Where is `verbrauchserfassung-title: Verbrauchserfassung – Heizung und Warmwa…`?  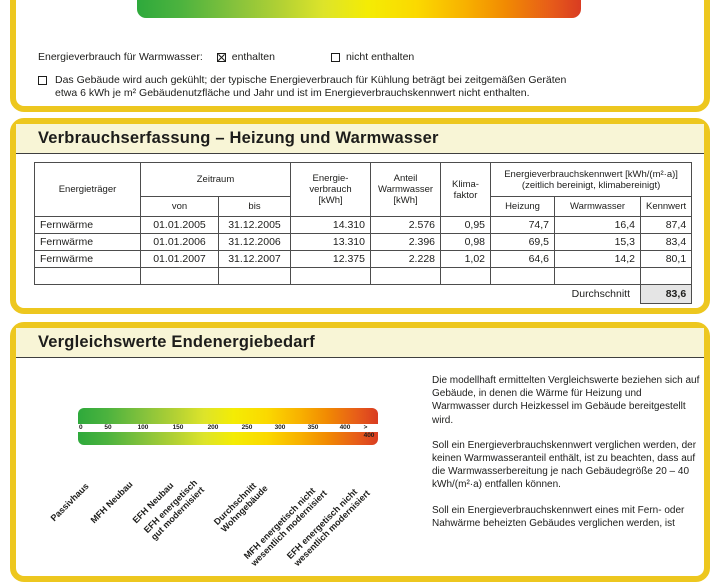 verbrauchserfassung-title: Verbrauchserfassung – Heizung und Warmwa… is located at coordinates (238, 138).